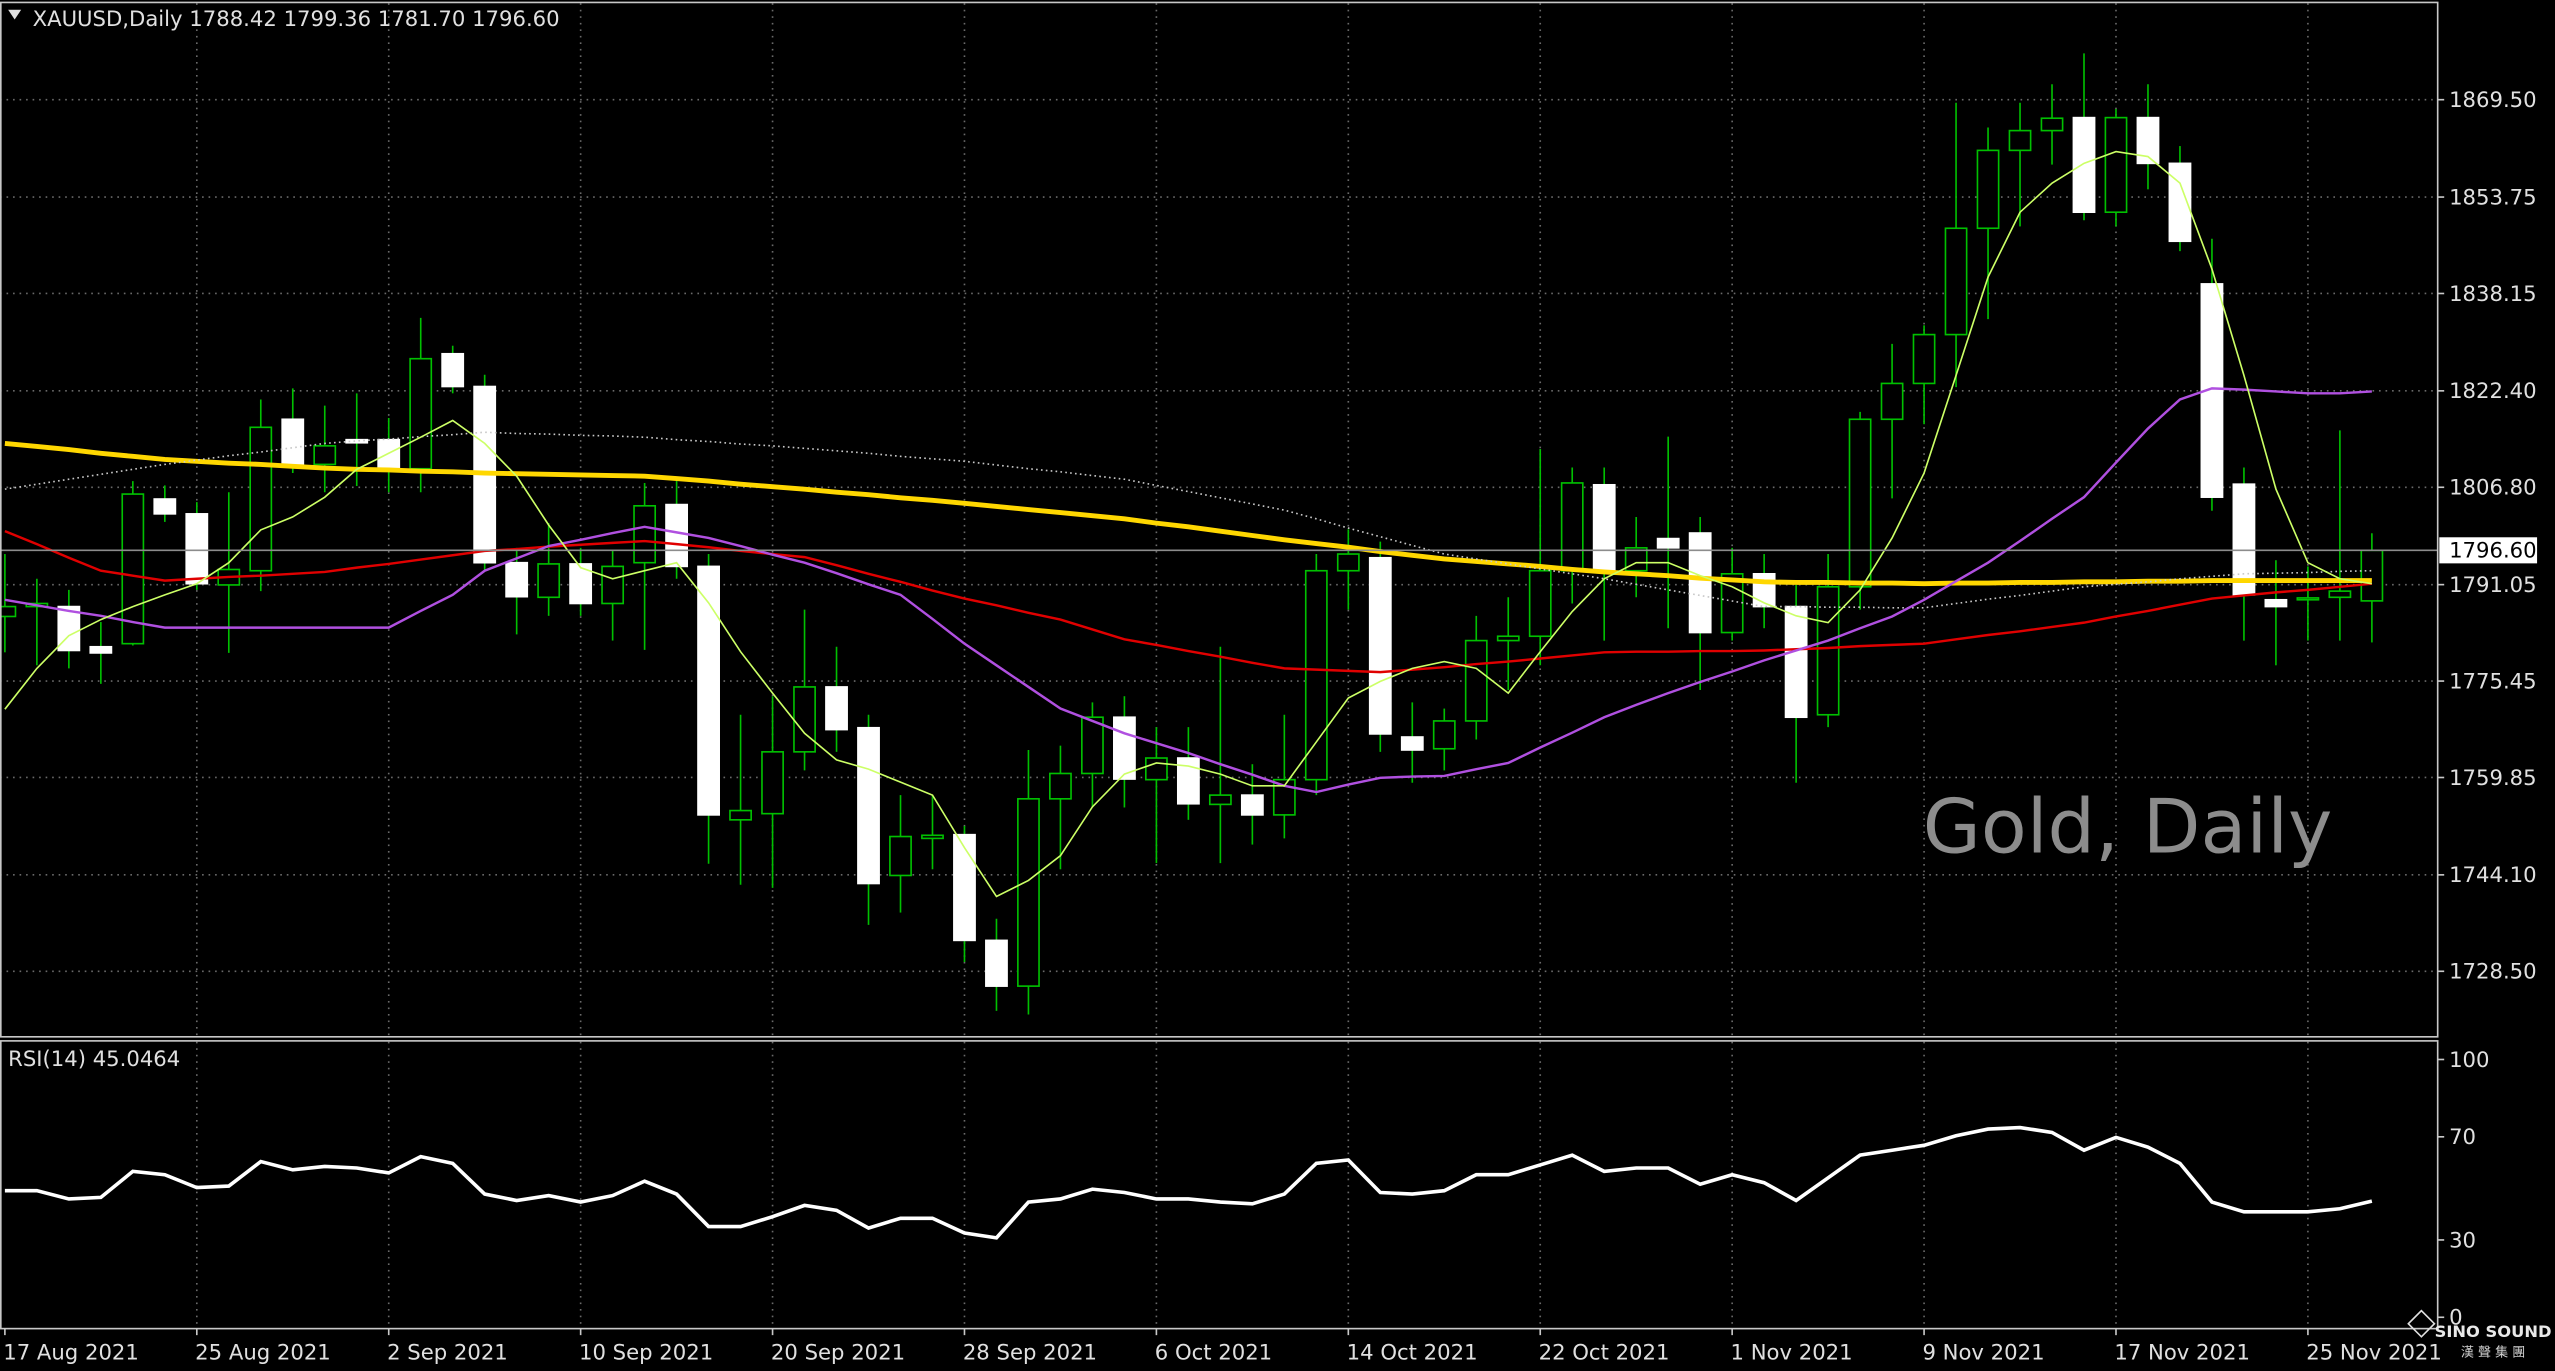  I want to click on x-tick-label: 20 Sep 2021, so click(838, 1352).